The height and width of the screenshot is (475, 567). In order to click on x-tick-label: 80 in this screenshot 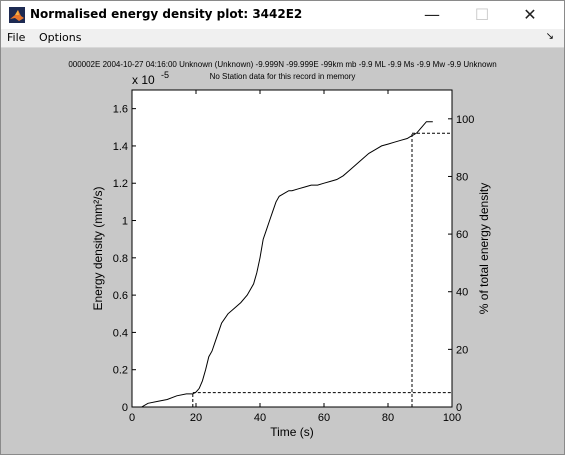, I will do `click(388, 418)`.